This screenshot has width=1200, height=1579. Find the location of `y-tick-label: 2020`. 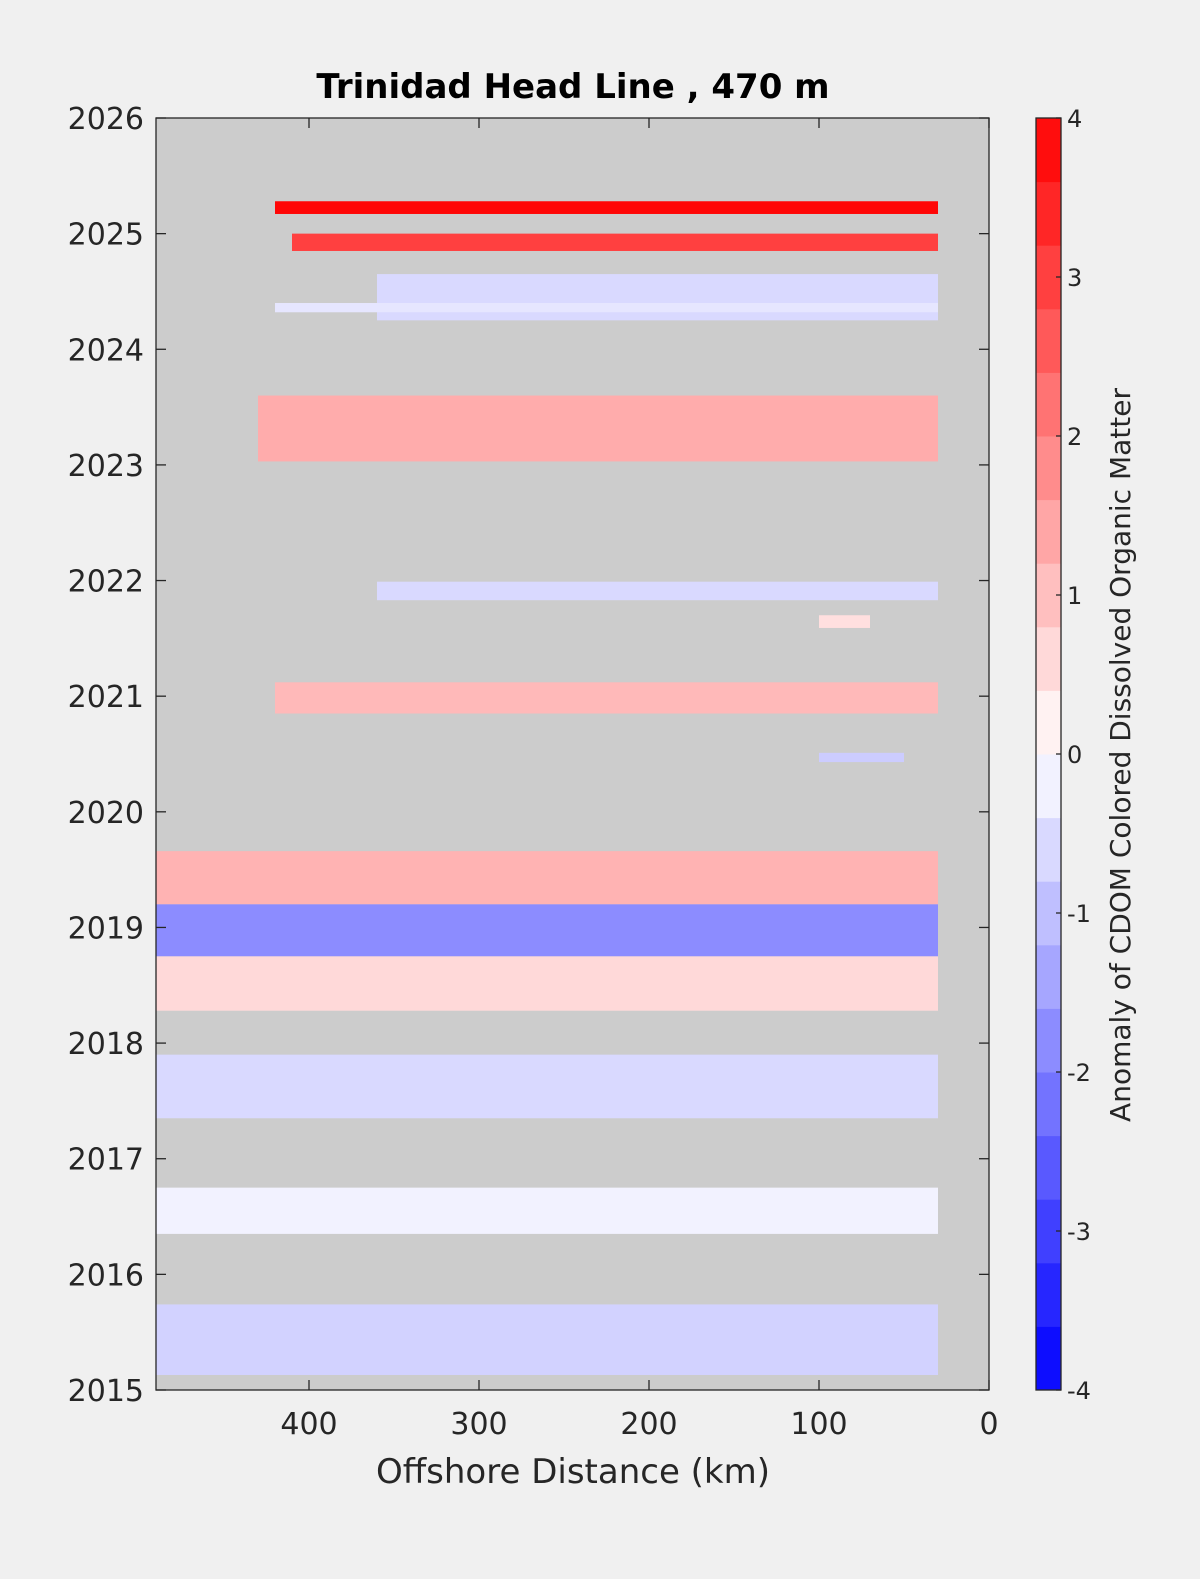

y-tick-label: 2020 is located at coordinates (106, 813).